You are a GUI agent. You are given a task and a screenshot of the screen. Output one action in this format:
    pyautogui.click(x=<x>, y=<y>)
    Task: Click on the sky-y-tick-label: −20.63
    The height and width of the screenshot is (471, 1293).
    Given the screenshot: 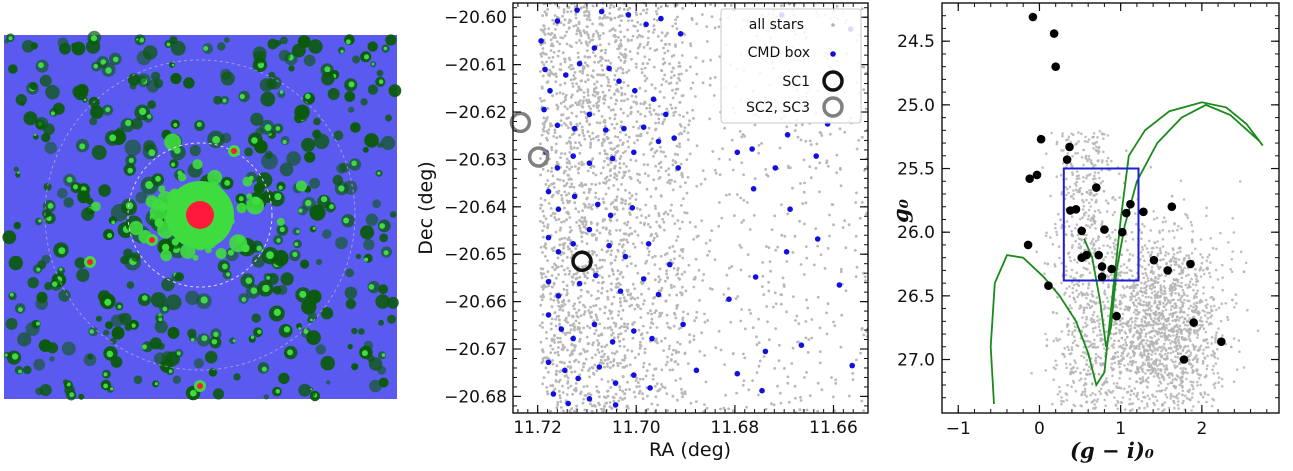 What is the action you would take?
    pyautogui.click(x=475, y=160)
    